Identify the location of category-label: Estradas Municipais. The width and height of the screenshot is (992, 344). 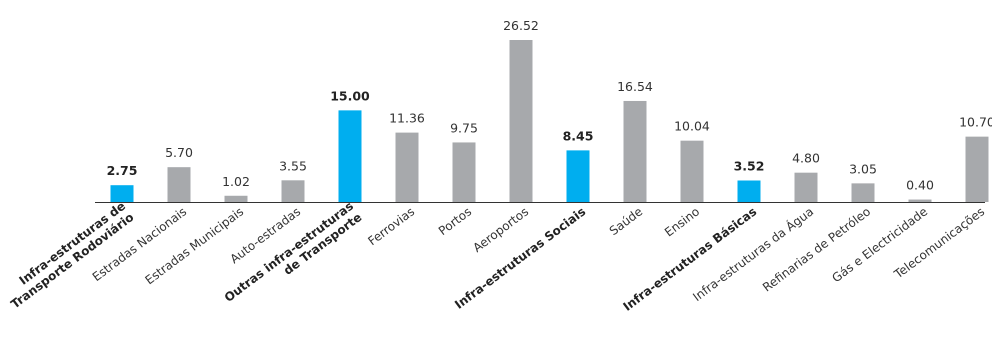
(195, 245).